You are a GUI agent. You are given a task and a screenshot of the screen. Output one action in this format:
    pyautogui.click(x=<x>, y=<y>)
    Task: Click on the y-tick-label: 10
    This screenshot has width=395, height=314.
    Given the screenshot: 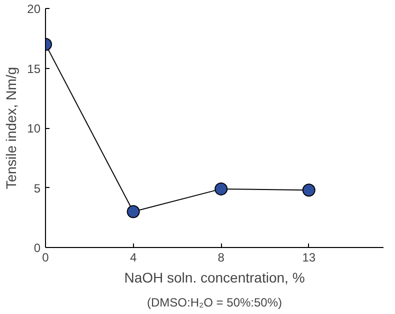 What is the action you would take?
    pyautogui.click(x=34, y=129)
    